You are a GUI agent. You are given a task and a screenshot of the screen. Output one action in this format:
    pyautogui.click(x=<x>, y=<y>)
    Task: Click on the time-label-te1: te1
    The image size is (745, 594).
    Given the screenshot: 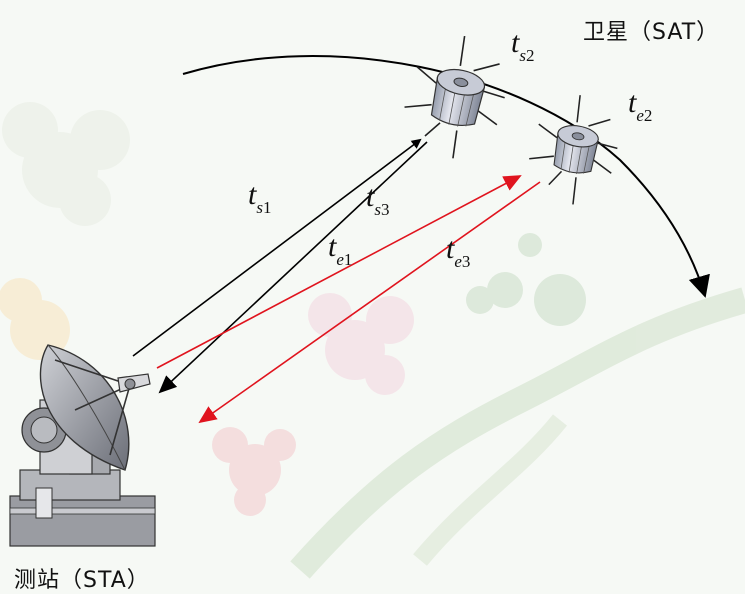 What is the action you would take?
    pyautogui.click(x=340, y=249)
    